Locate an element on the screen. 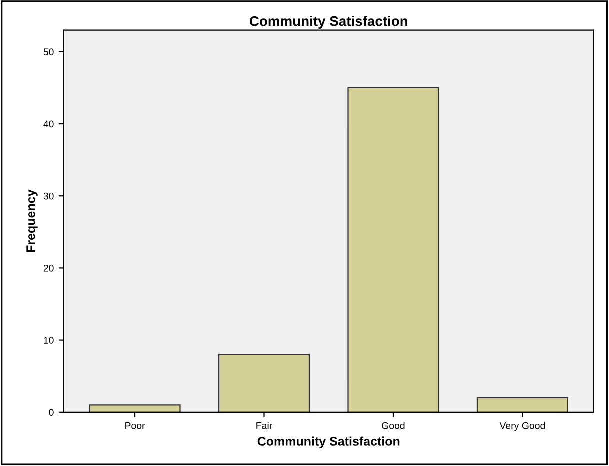 The height and width of the screenshot is (466, 609). x-tick-label: Fair is located at coordinates (264, 426).